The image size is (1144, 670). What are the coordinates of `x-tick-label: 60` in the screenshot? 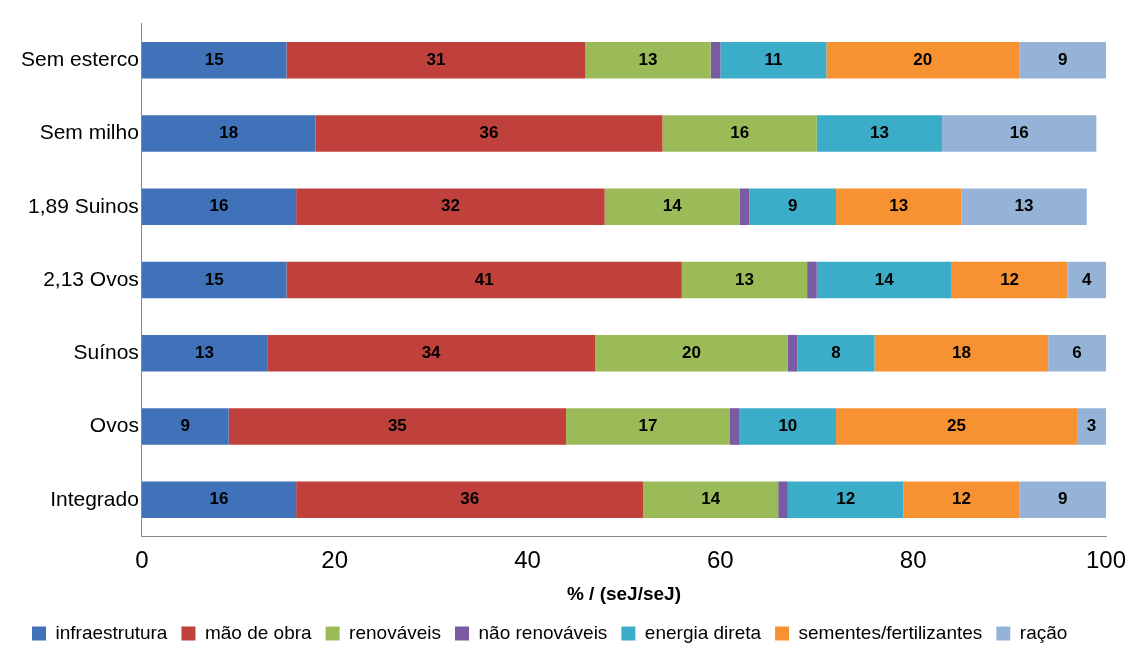 It's located at (720, 560).